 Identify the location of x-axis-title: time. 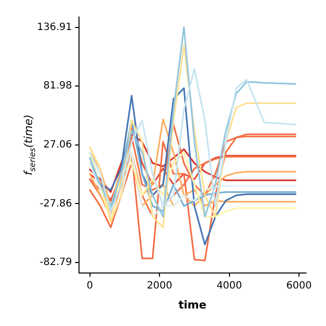
(192, 305).